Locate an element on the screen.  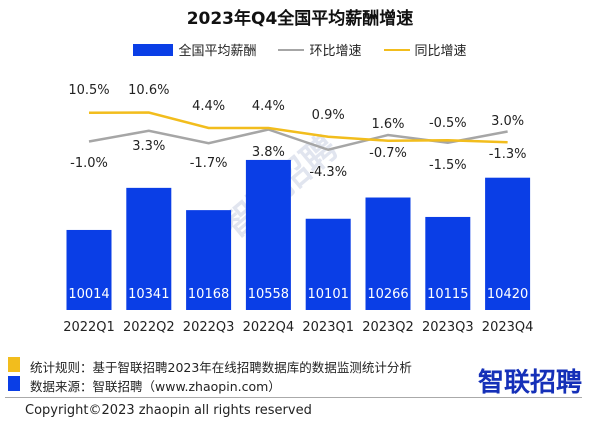
source-swatch is located at coordinates (14, 383).